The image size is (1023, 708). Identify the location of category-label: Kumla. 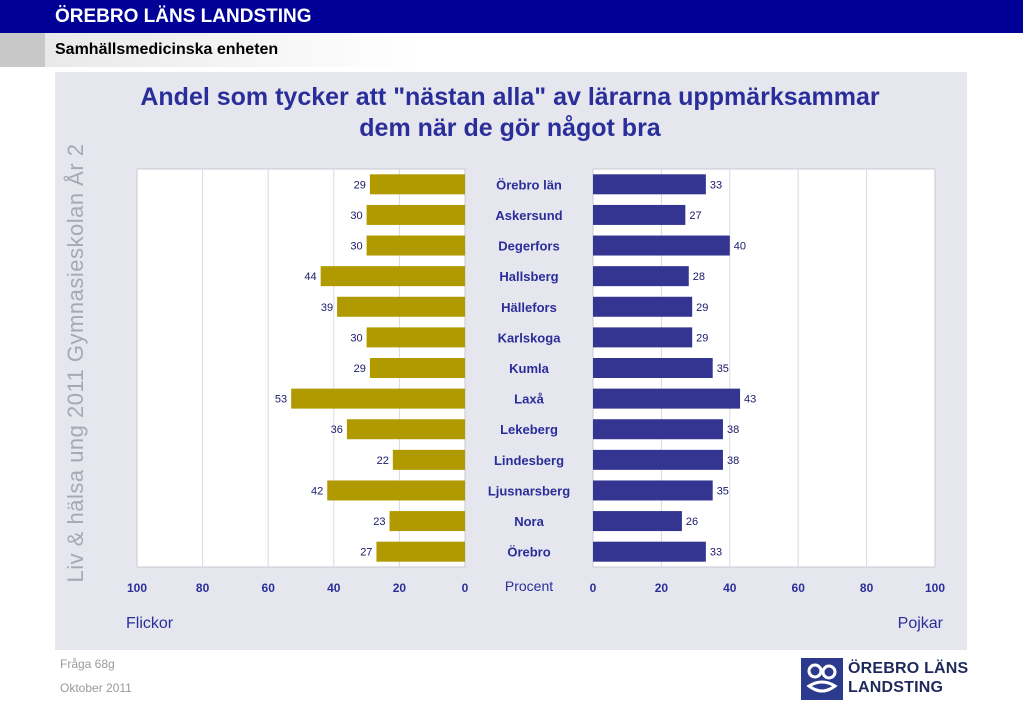
(529, 368).